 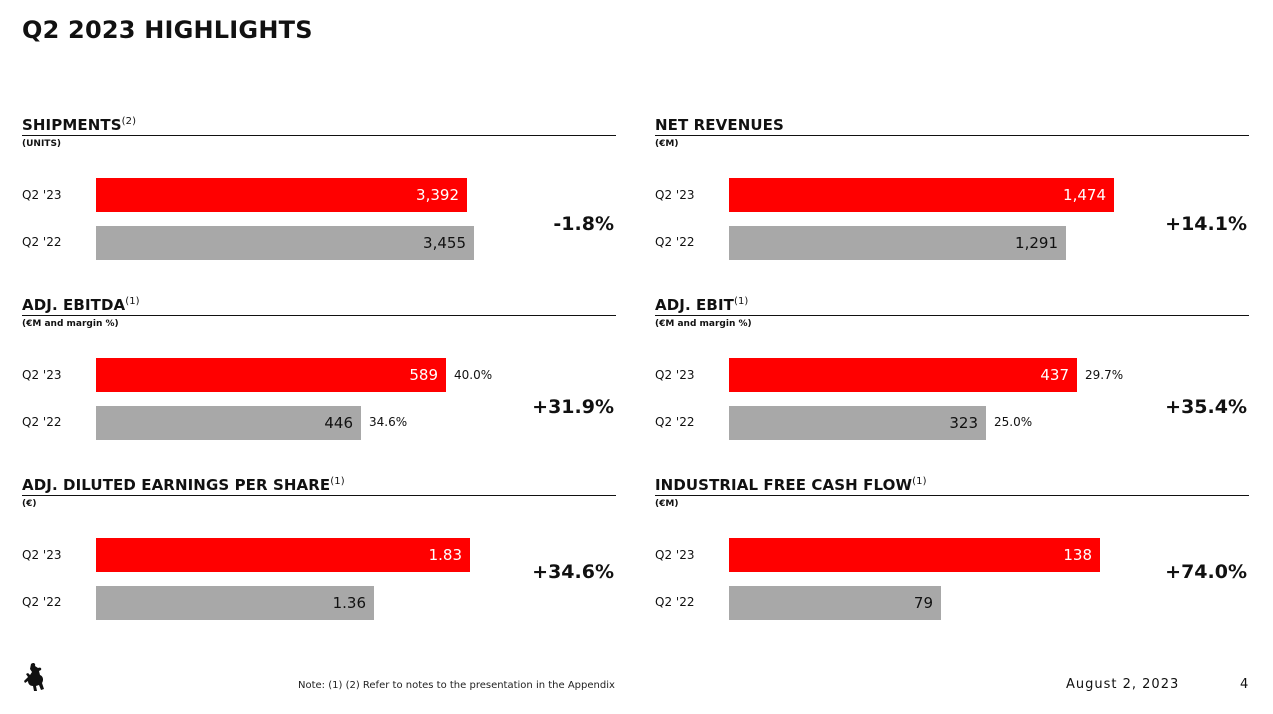 What do you see at coordinates (271, 375) in the screenshot?
I see `bar-current-period: 589` at bounding box center [271, 375].